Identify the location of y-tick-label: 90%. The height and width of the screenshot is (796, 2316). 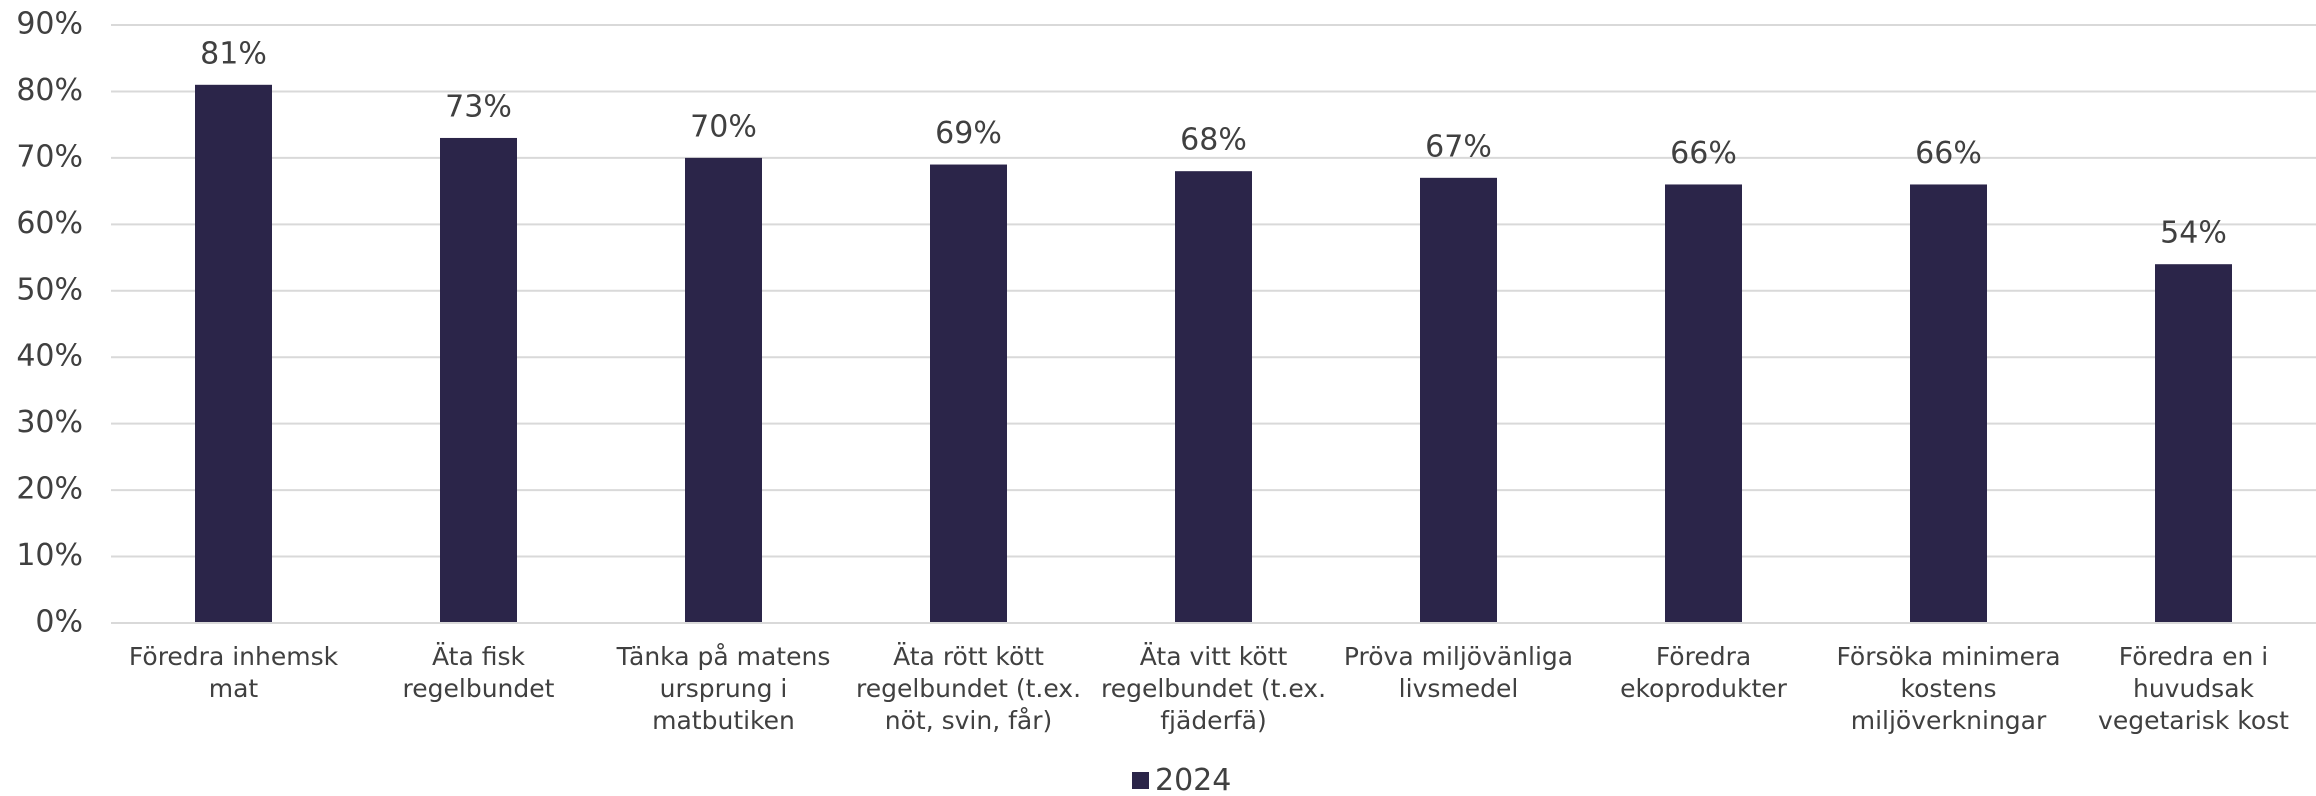
(49, 24).